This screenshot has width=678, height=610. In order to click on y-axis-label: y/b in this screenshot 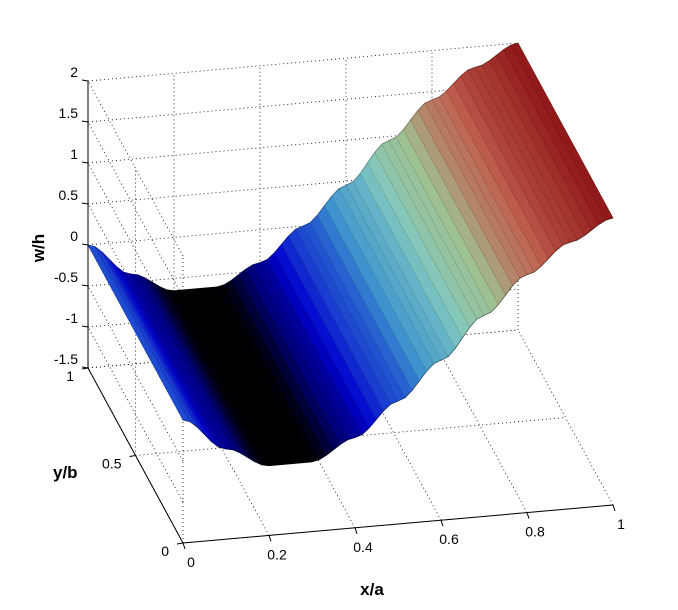, I will do `click(65, 472)`.